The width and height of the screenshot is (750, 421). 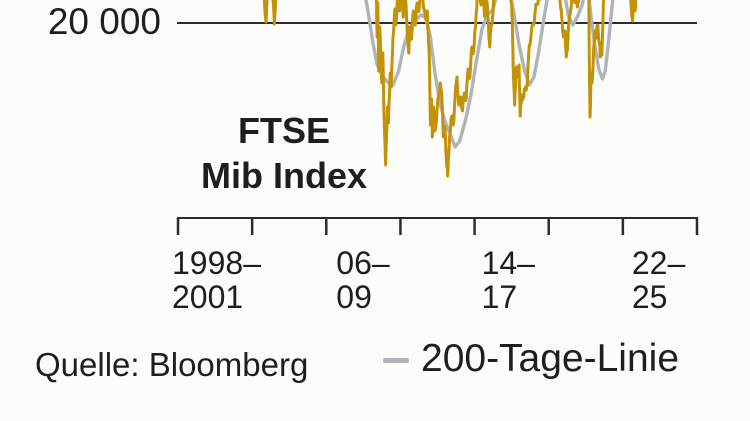 What do you see at coordinates (216, 263) in the screenshot?
I see `x-axis-tick-label-line1: 1998–` at bounding box center [216, 263].